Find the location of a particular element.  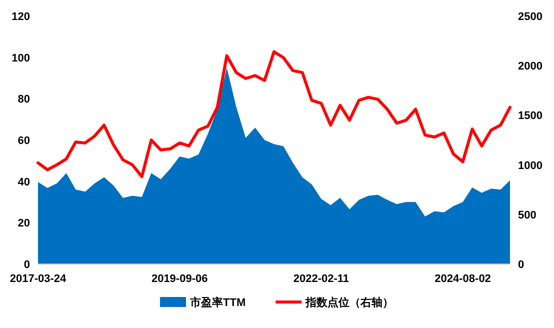

y2-tick-label: 1000 is located at coordinates (530, 166).